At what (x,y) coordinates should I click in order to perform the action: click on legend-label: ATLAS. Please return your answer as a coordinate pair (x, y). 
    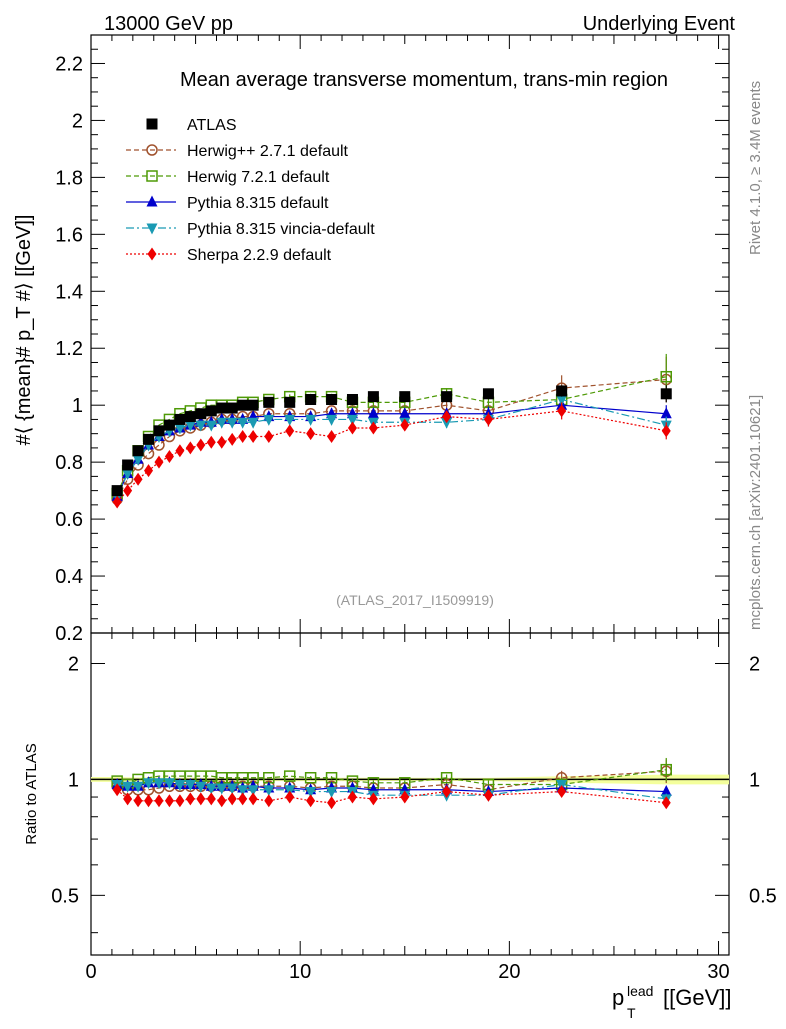
    Looking at the image, I should click on (212, 125).